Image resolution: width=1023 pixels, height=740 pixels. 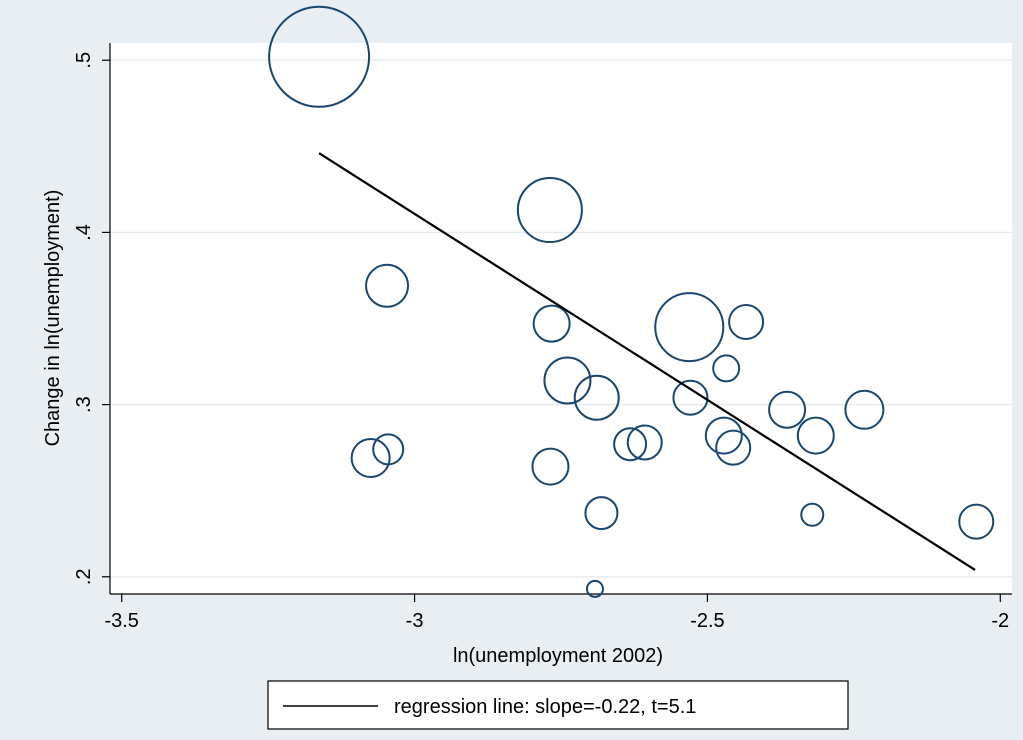 I want to click on x-ticks: -3.5 -3 -2.5 -2, so click(x=556, y=613).